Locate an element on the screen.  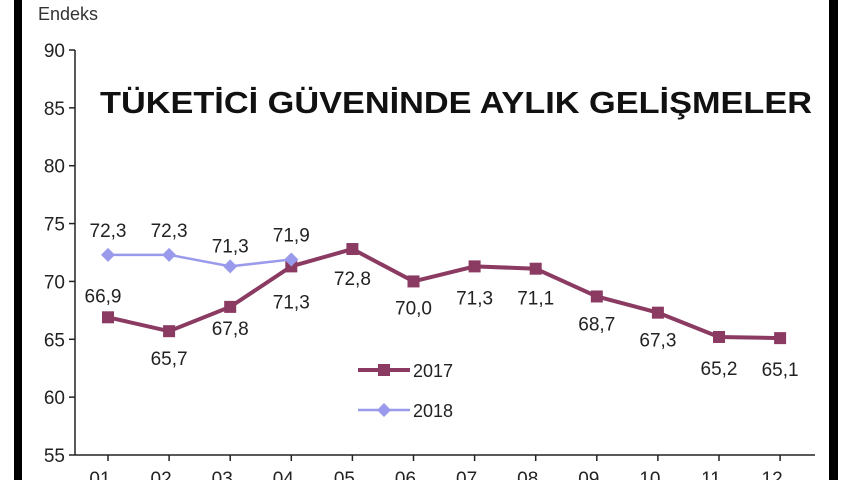
data-label-2017: 66,9 is located at coordinates (103, 296).